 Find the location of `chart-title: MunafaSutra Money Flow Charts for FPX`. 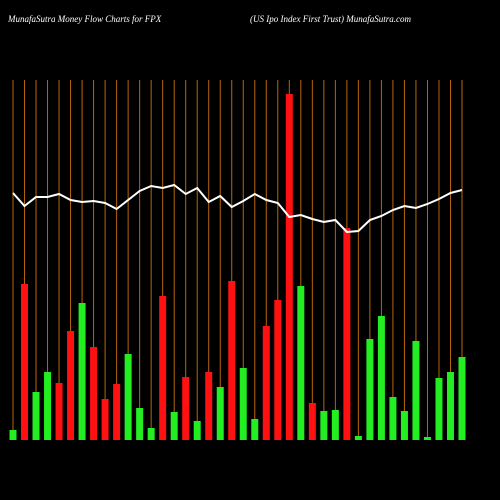

chart-title: MunafaSutra Money Flow Charts for FPX is located at coordinates (84, 19).